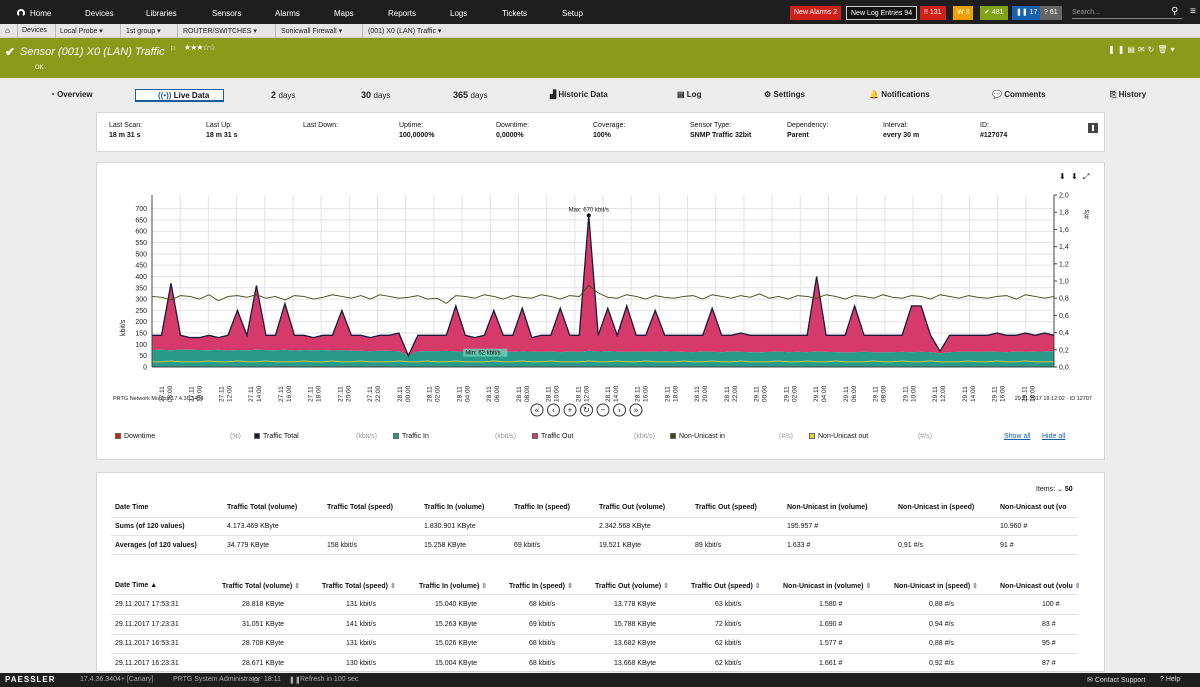 Image resolution: width=1200 pixels, height=687 pixels. Describe the element at coordinates (1040, 586) in the screenshot. I see `table-header-10: Non-Unicast out (volu ⇕` at that location.